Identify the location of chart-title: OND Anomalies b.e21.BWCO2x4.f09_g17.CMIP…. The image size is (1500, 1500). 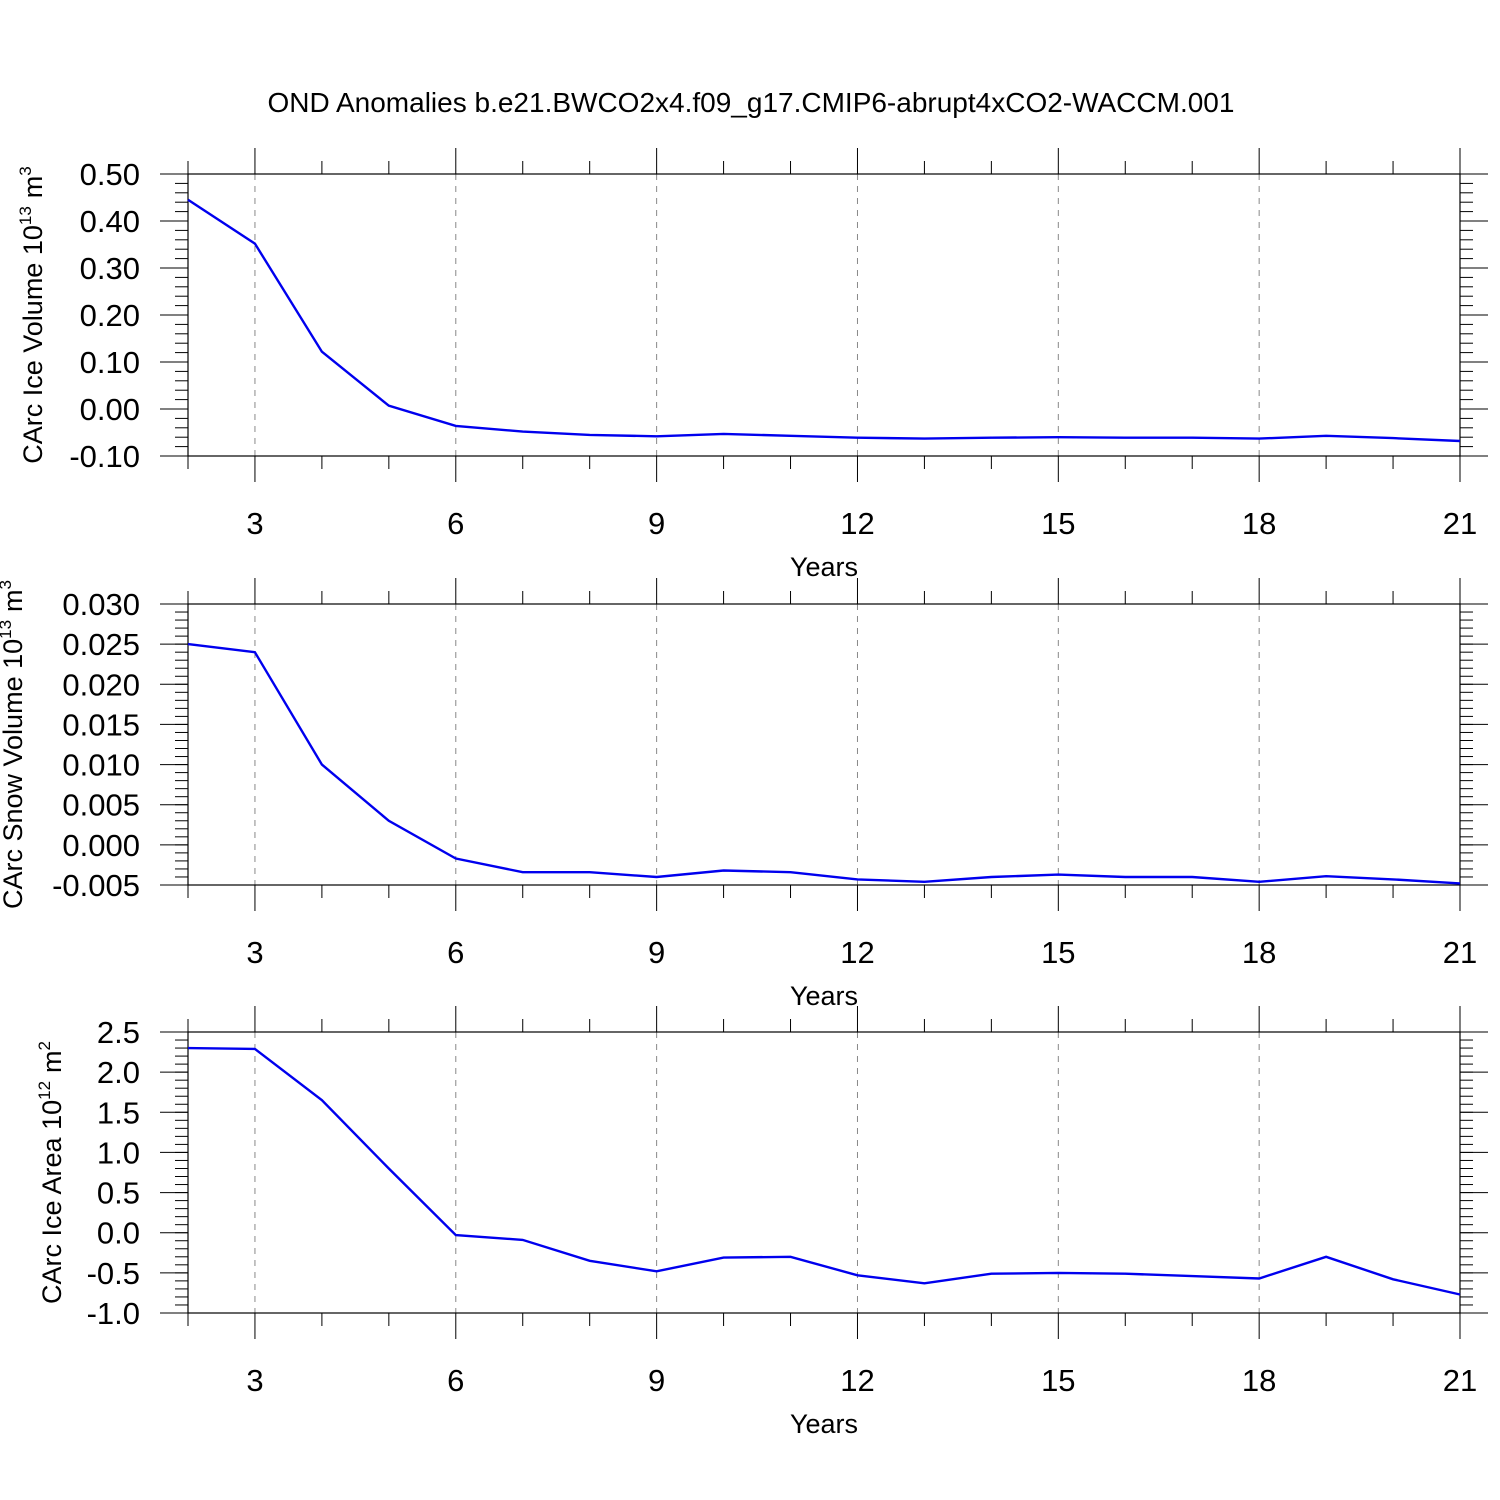
(751, 102).